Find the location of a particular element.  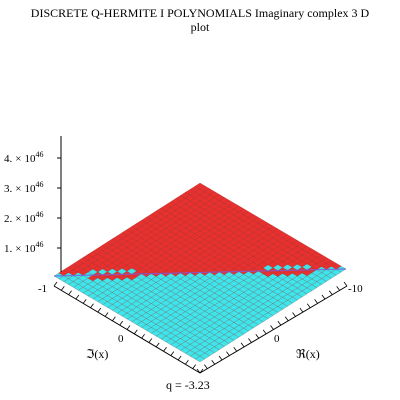

real-axis-label: ℜ(x) is located at coordinates (308, 354).